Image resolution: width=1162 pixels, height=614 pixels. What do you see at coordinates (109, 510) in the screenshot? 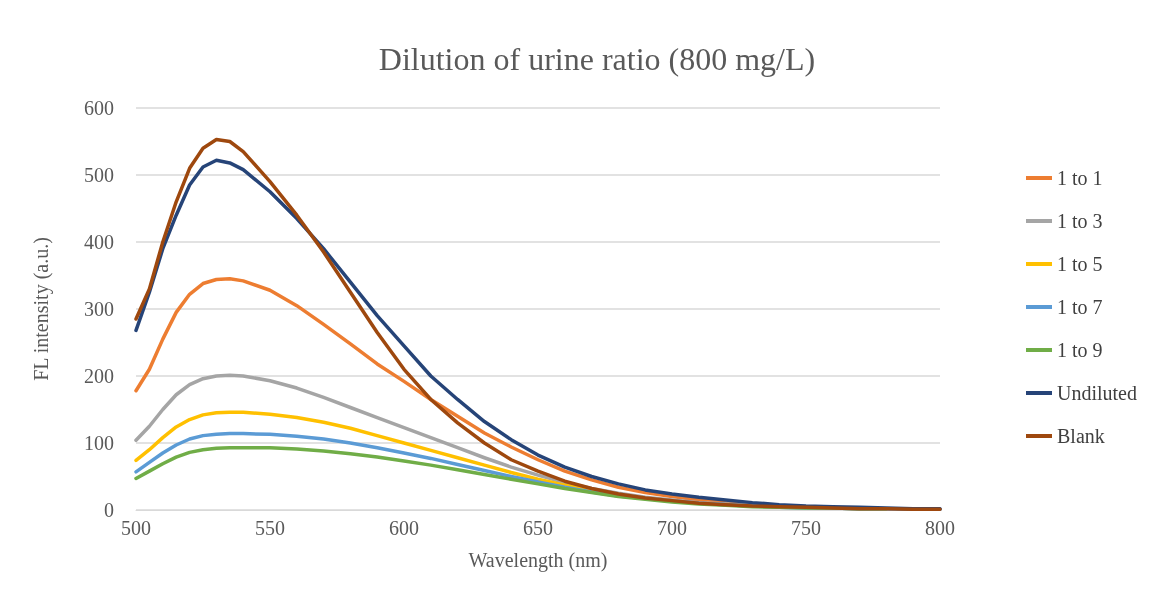
I see `y-tick-label: 0` at bounding box center [109, 510].